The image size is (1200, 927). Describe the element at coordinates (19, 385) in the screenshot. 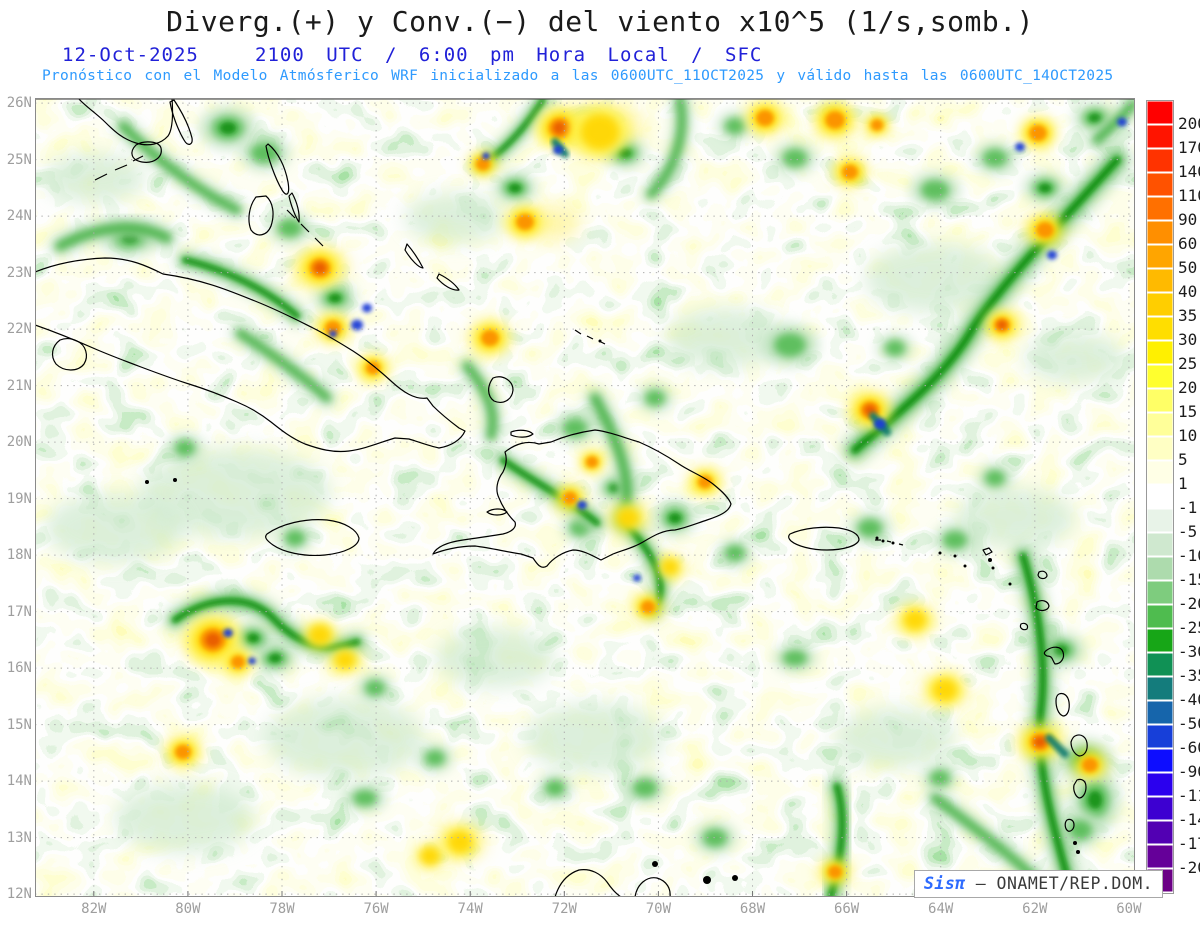

I see `lat-label-21N: 21N` at that location.